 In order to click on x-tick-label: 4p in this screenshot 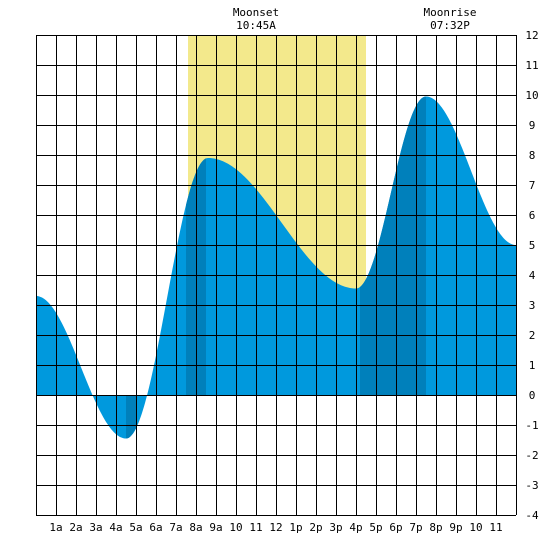, I will do `click(355, 527)`.